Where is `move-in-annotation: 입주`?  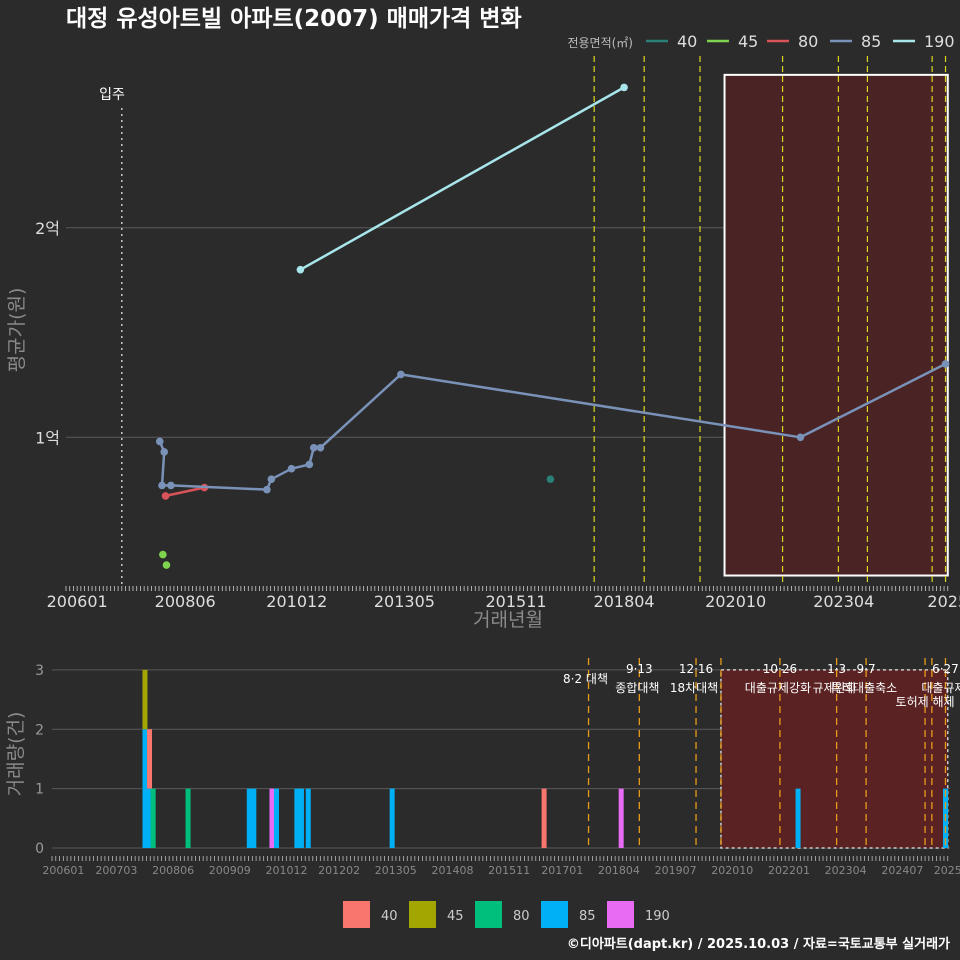 move-in-annotation: 입주 is located at coordinates (112, 95).